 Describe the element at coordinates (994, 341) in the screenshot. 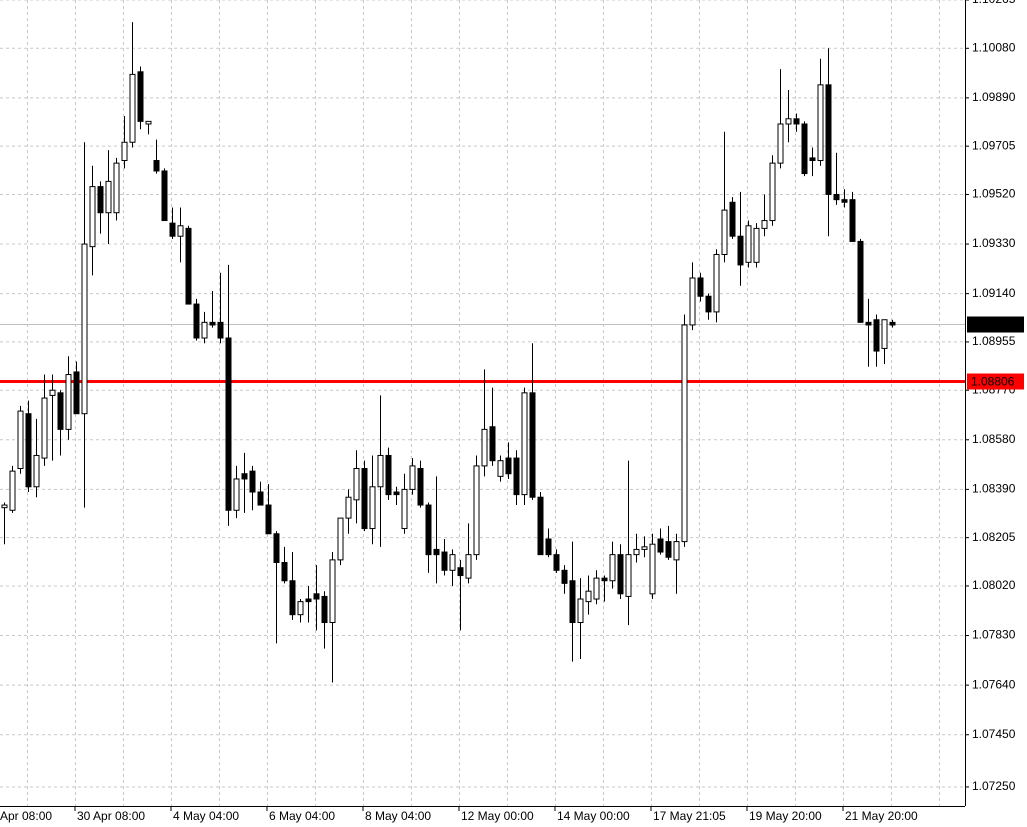

I see `y-tick-label: 1.08955` at that location.